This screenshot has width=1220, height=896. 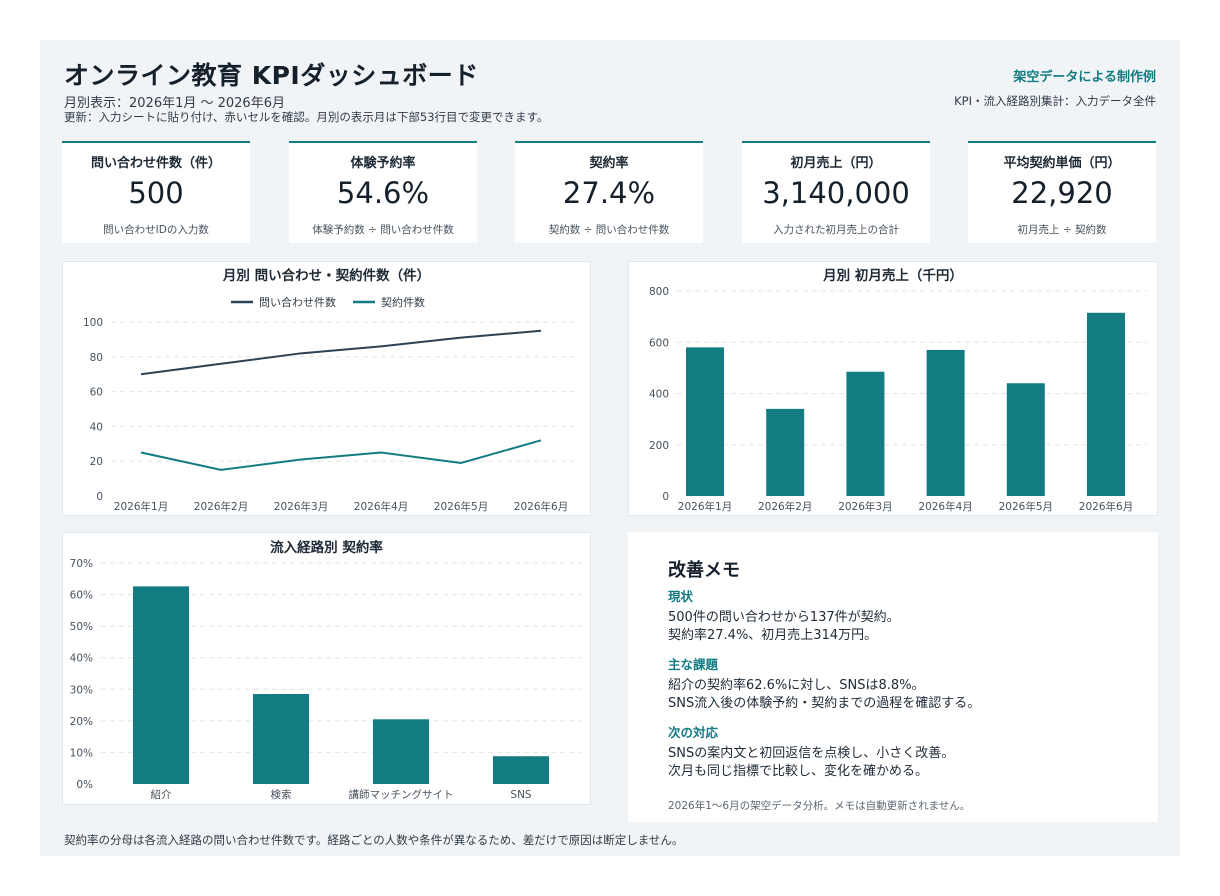 What do you see at coordinates (659, 446) in the screenshot?
I see `y-tick-label: 200` at bounding box center [659, 446].